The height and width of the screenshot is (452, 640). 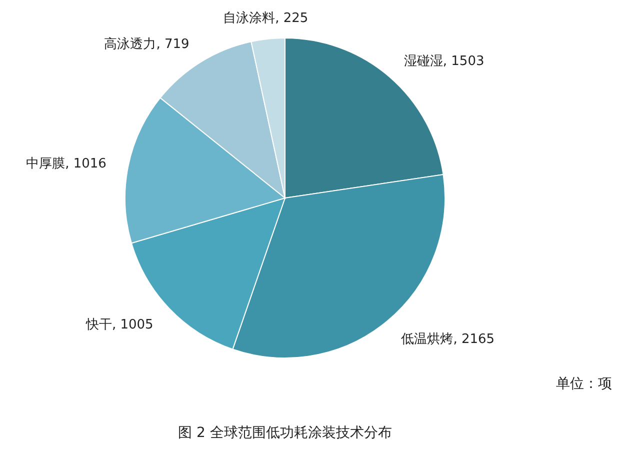 What do you see at coordinates (584, 384) in the screenshot?
I see `text: 单位：项` at bounding box center [584, 384].